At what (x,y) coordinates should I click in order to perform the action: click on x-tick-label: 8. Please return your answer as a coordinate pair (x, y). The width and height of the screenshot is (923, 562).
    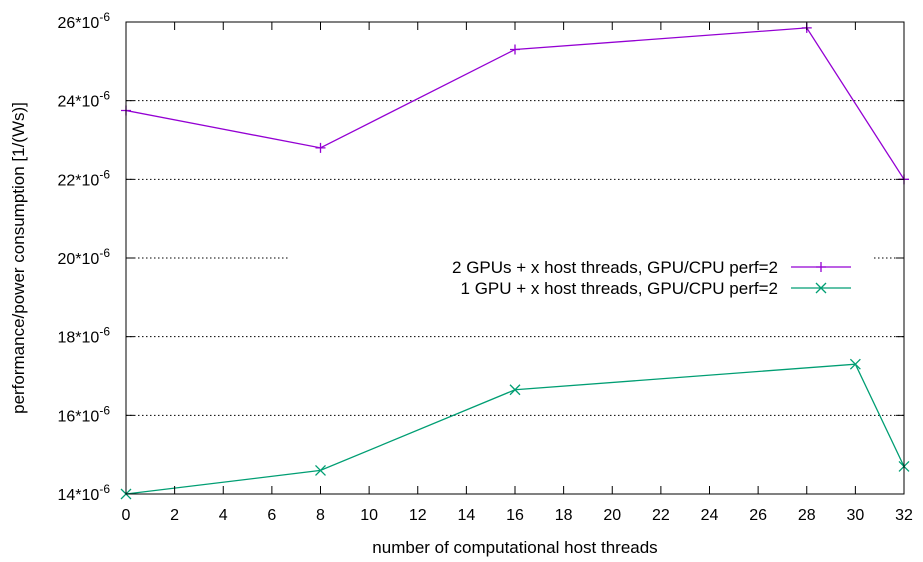
    Looking at the image, I should click on (320, 515).